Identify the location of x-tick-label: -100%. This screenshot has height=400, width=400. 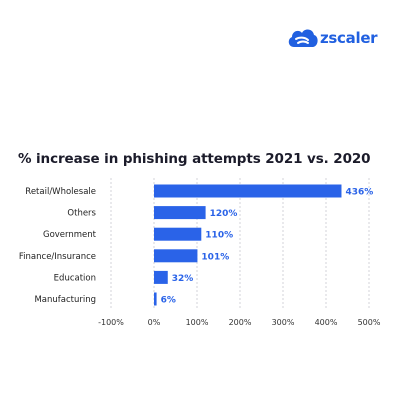
(111, 322).